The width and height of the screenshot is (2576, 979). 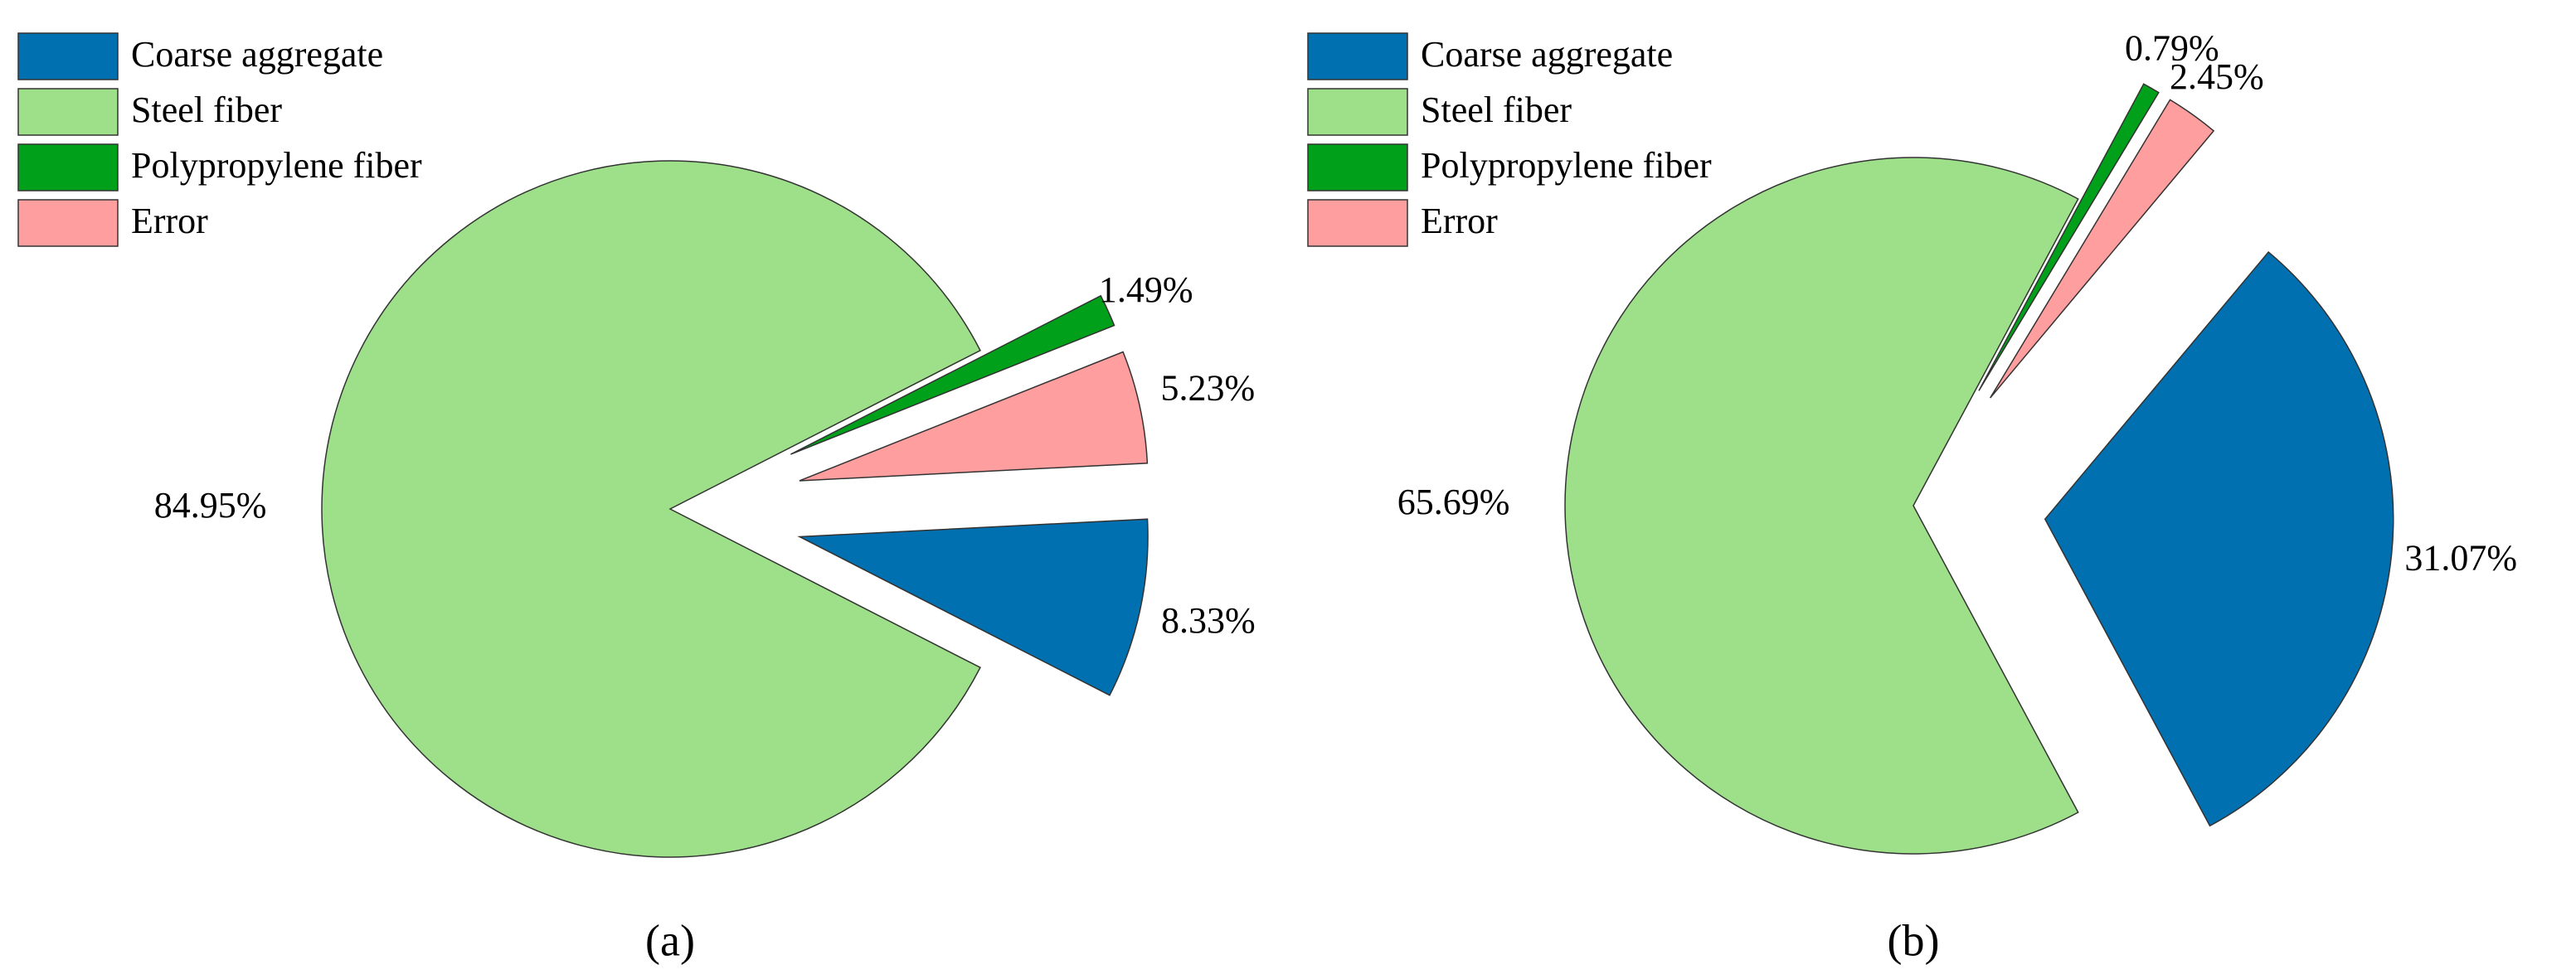 I want to click on caption: (a), so click(x=670, y=940).